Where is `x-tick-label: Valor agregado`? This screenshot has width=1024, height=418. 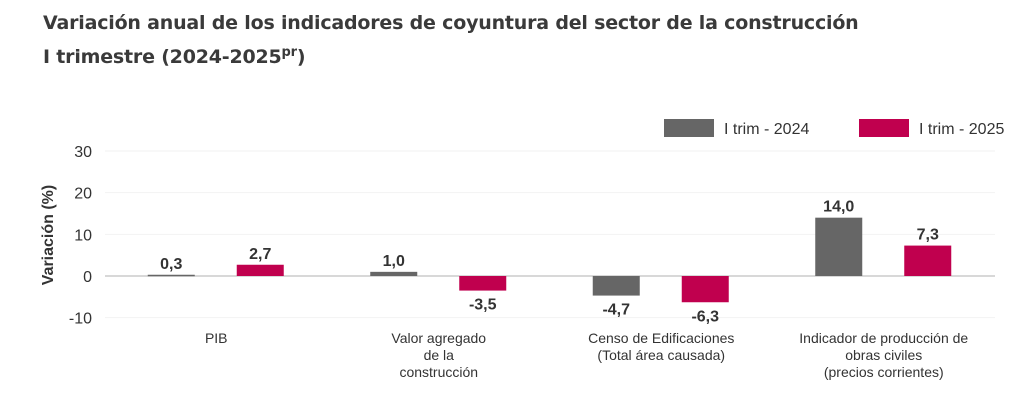 x-tick-label: Valor agregado is located at coordinates (438, 338).